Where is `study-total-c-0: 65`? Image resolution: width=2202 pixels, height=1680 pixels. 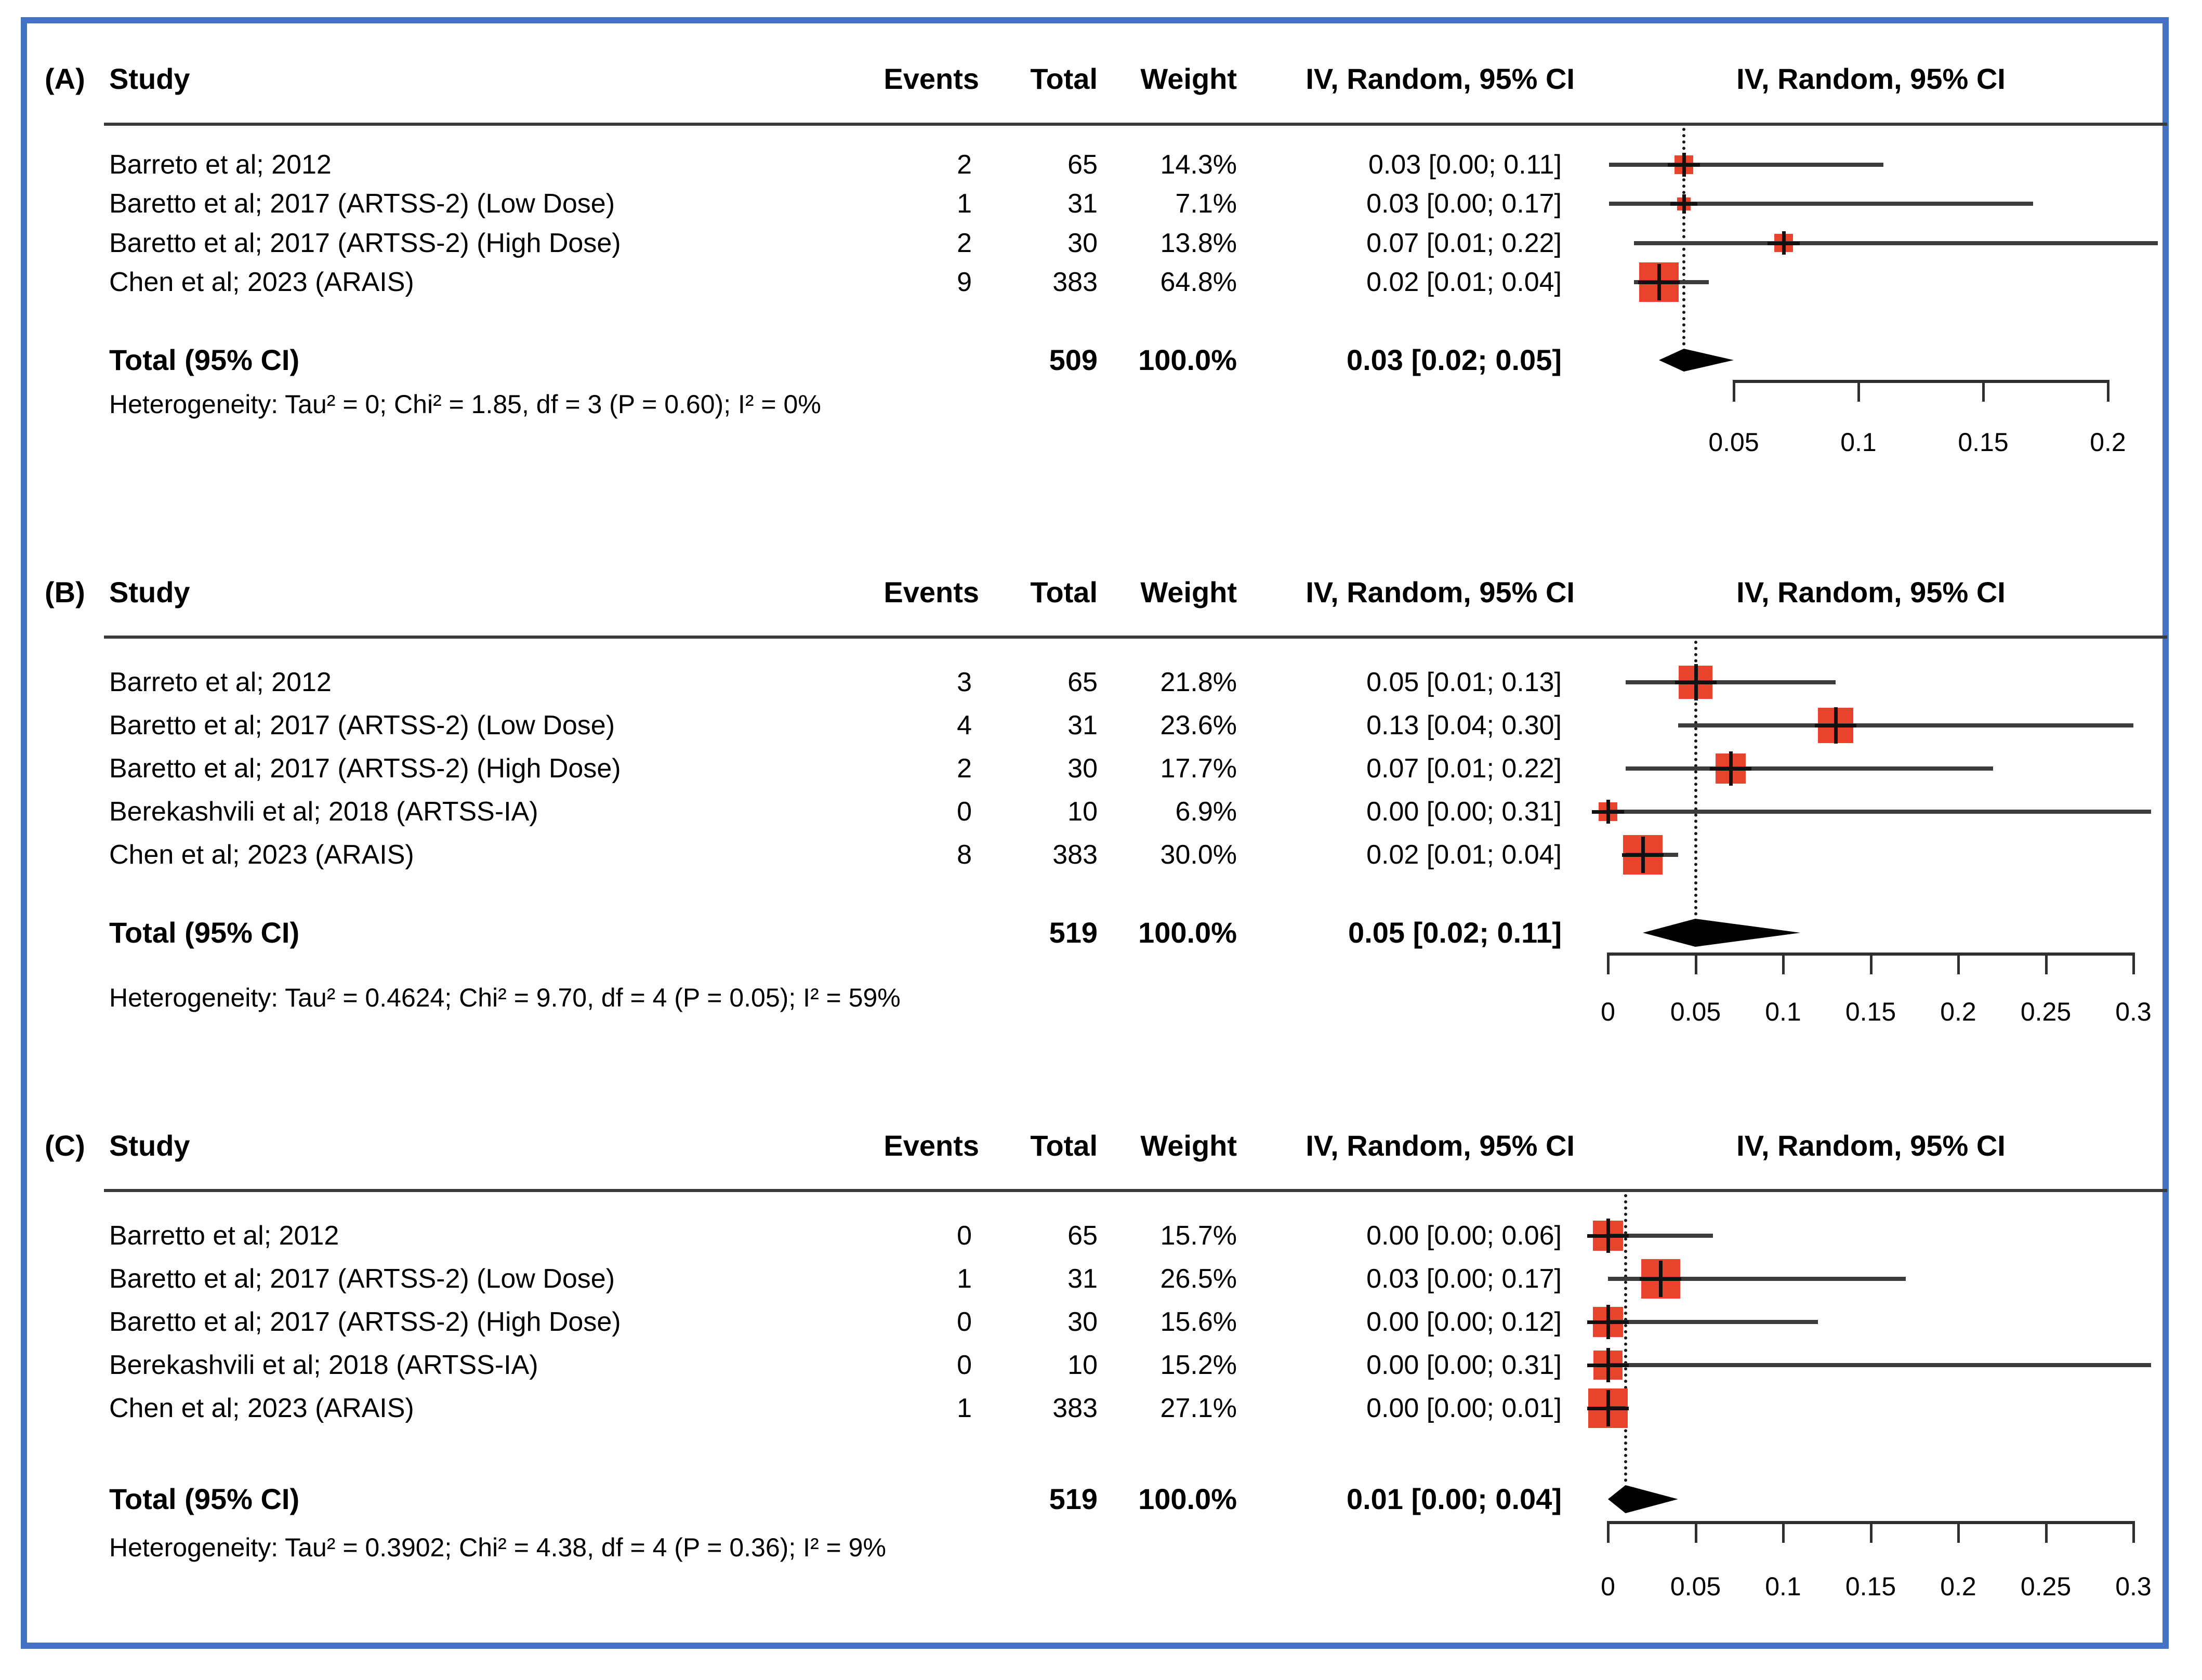 study-total-c-0: 65 is located at coordinates (1083, 1236).